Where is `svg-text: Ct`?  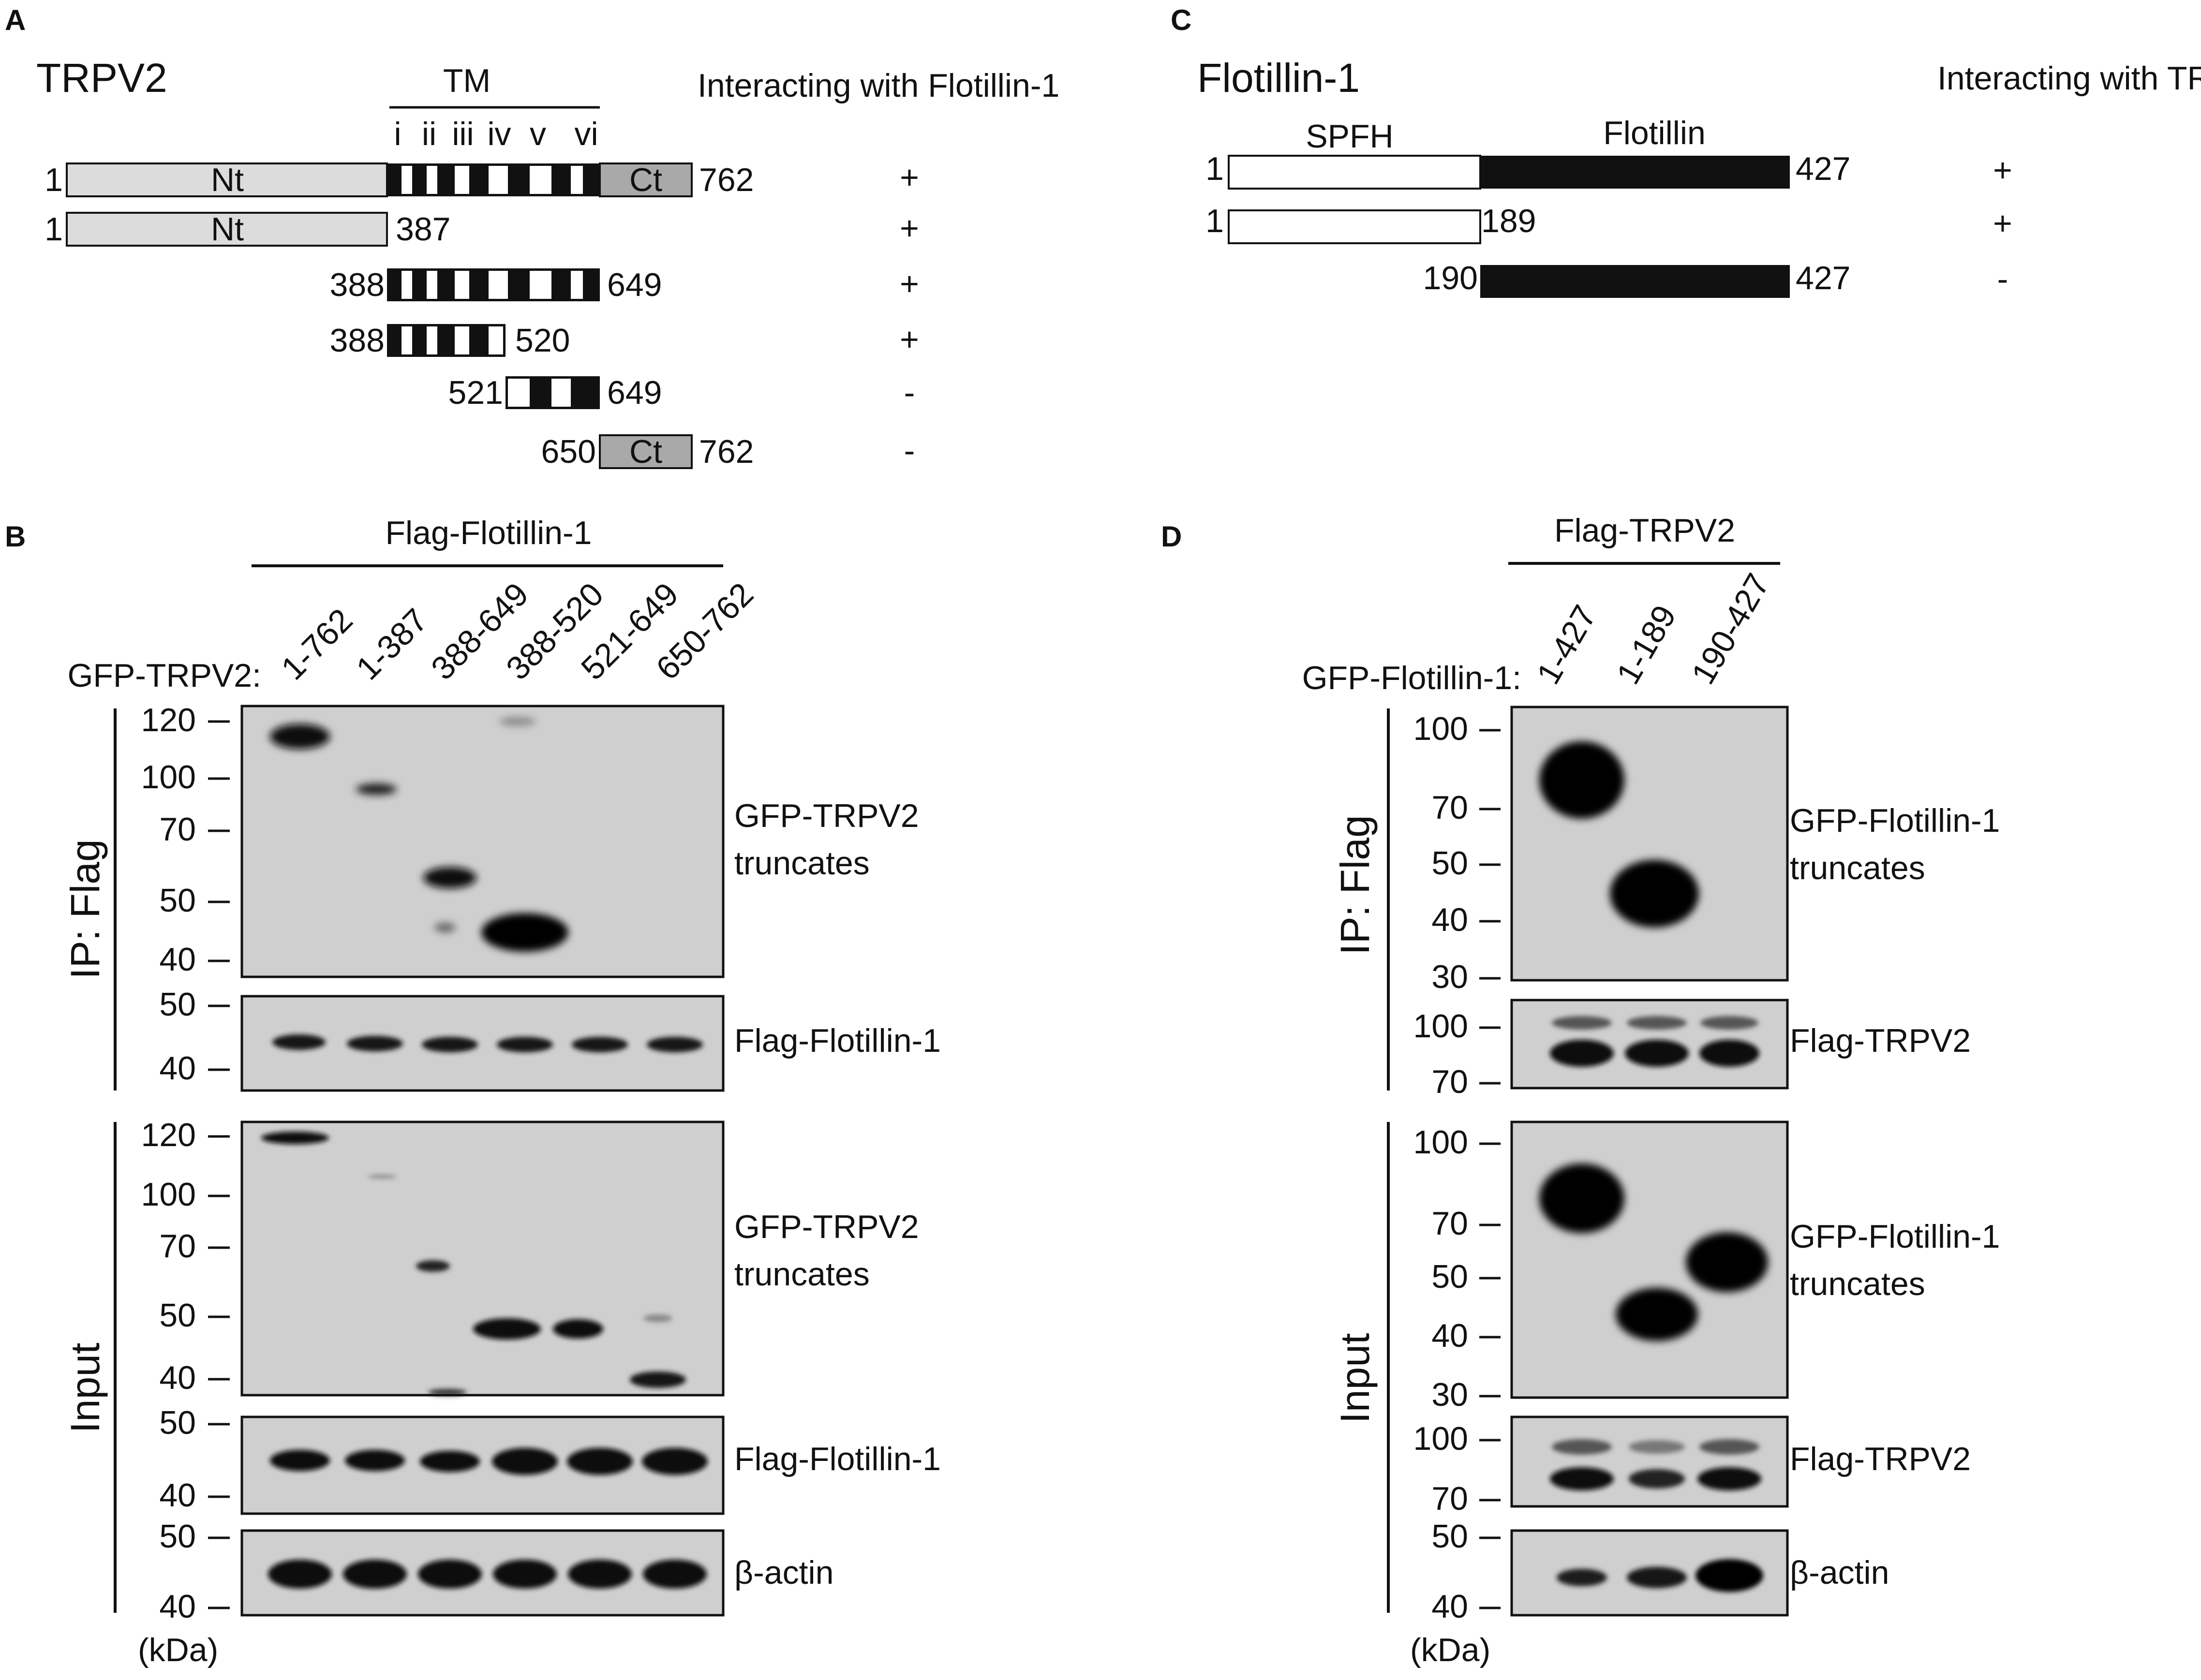
svg-text: Ct is located at coordinates (645, 452).